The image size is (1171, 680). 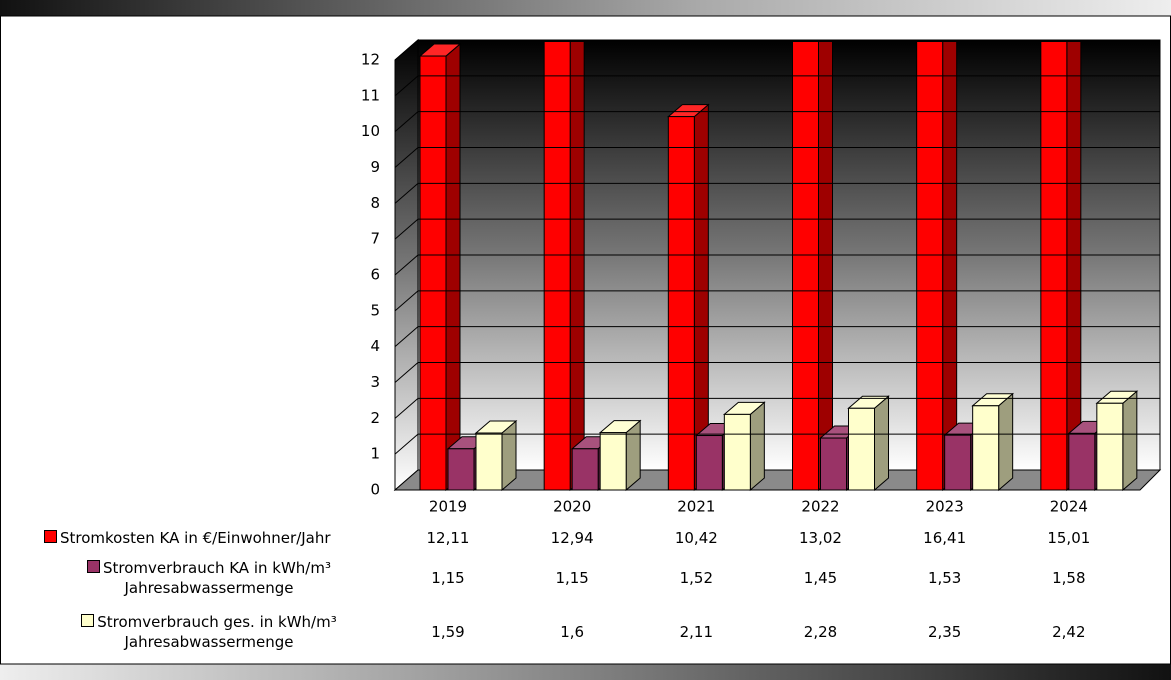 I want to click on top-band, so click(x=585, y=8).